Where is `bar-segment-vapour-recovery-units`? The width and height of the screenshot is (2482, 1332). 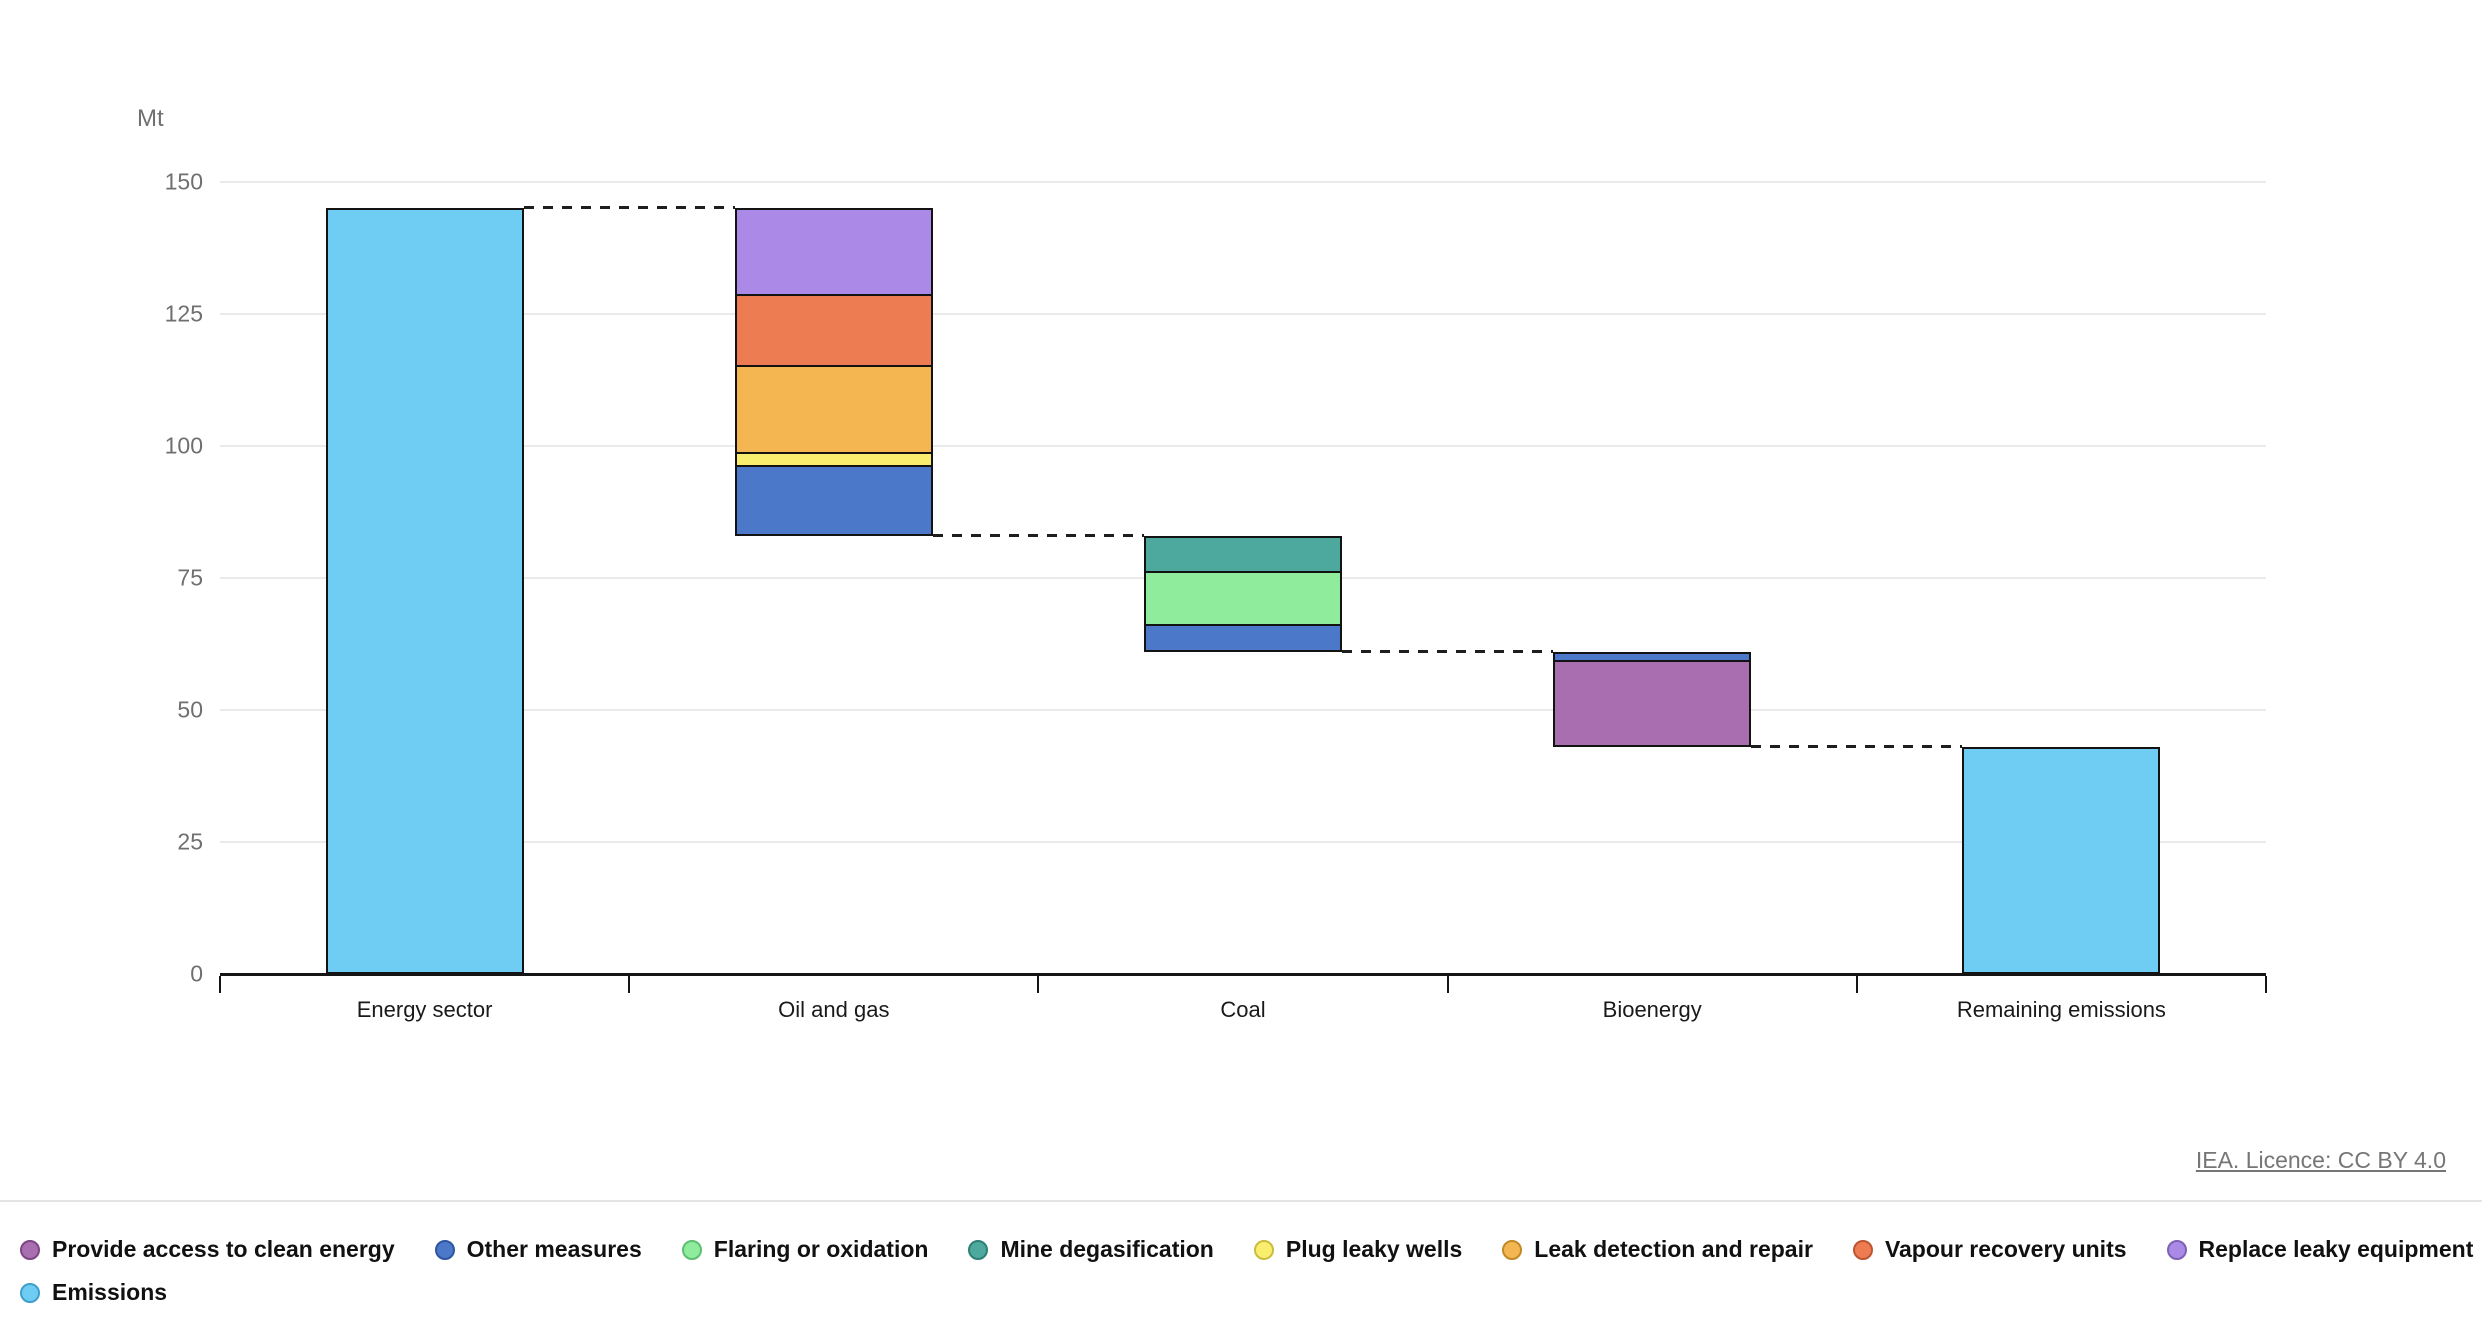 bar-segment-vapour-recovery-units is located at coordinates (833, 330).